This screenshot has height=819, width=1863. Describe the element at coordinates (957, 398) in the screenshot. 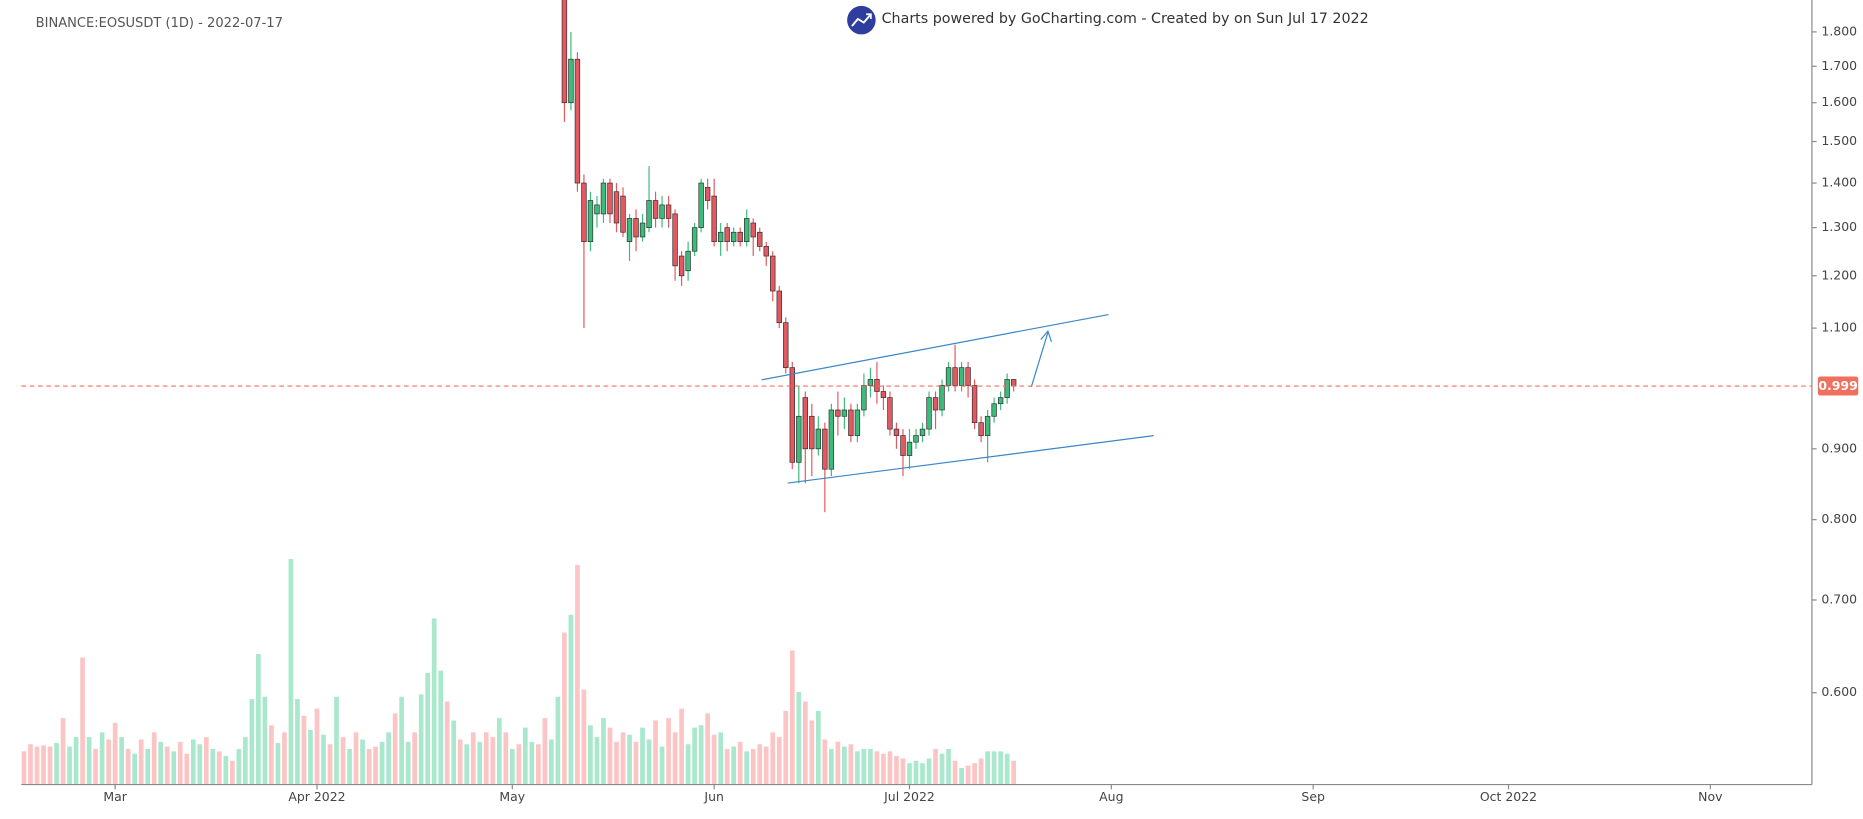

I see `drawings` at that location.